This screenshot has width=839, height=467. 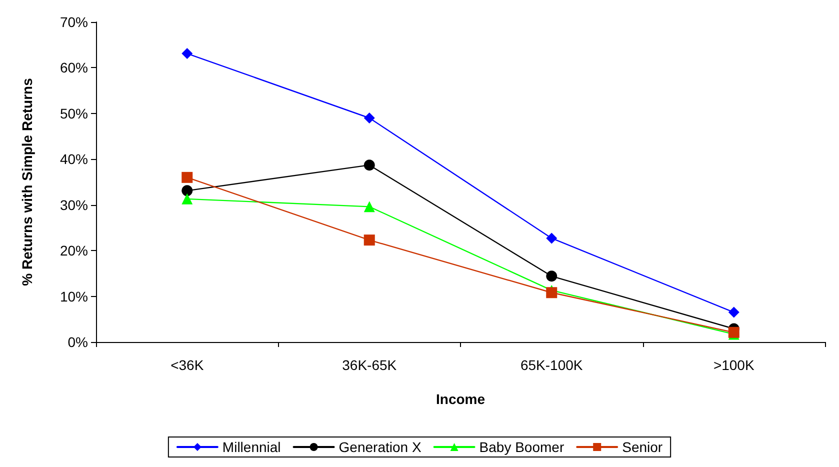 What do you see at coordinates (251, 447) in the screenshot?
I see `legend-label: Millennial` at bounding box center [251, 447].